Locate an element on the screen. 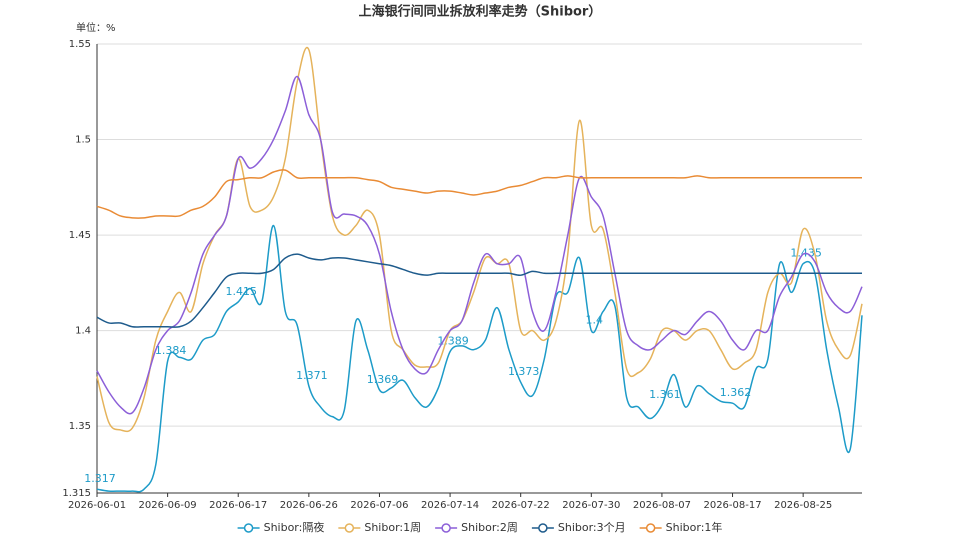 This screenshot has width=959, height=539. legend-item: Shibor:1年 is located at coordinates (681, 527).